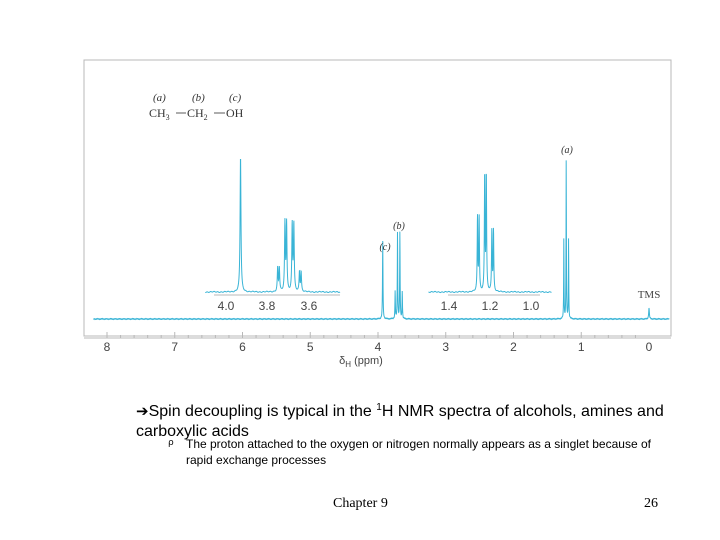 This screenshot has height=540, width=720. Describe the element at coordinates (198, 98) in the screenshot. I see `structure-label-b: (b)` at that location.